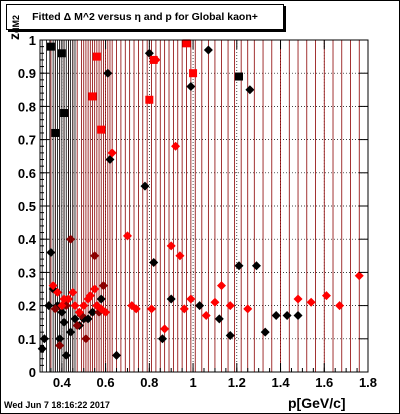 The width and height of the screenshot is (400, 414). Describe the element at coordinates (27, 140) in the screenshot. I see `y-tick-label: 0.7` at that location.